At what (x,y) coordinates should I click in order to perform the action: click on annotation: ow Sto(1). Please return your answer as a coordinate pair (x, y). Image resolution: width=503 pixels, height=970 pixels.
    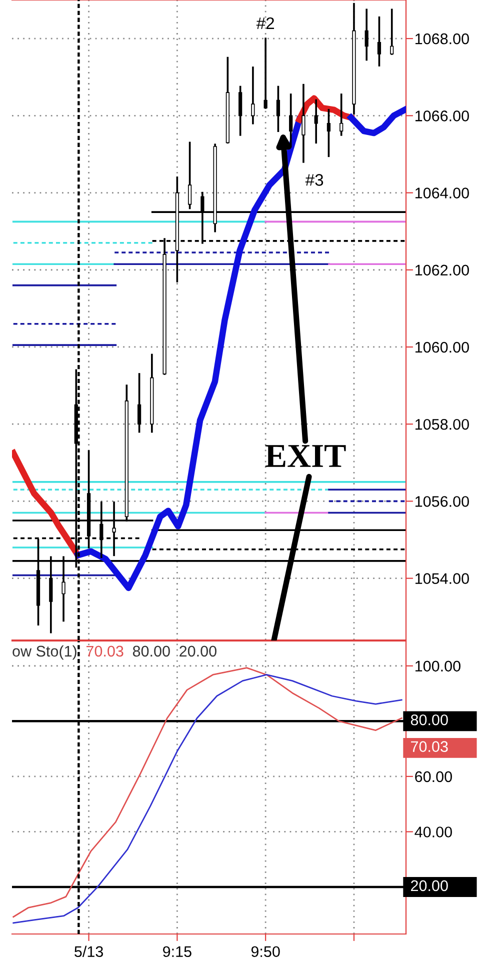
    Looking at the image, I should click on (44, 652).